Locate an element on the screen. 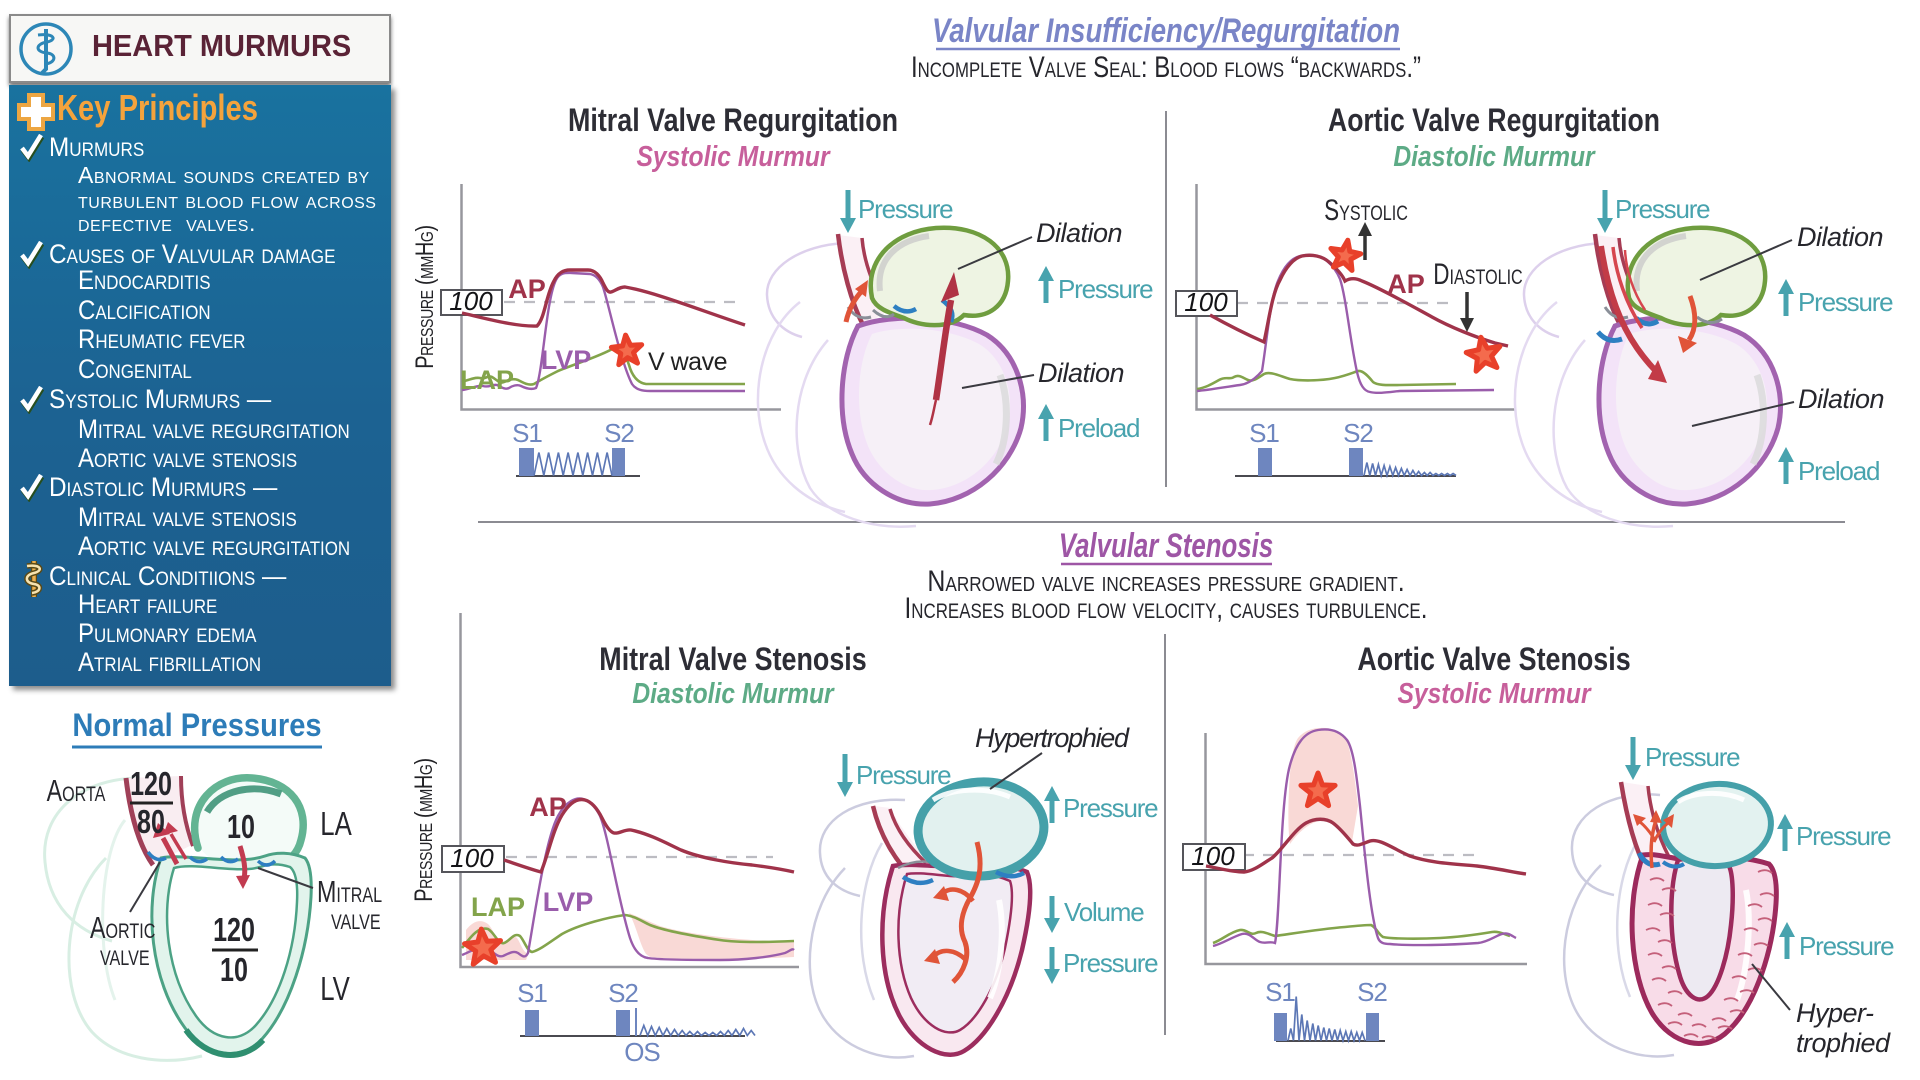  svg-text: LA is located at coordinates (336, 824).